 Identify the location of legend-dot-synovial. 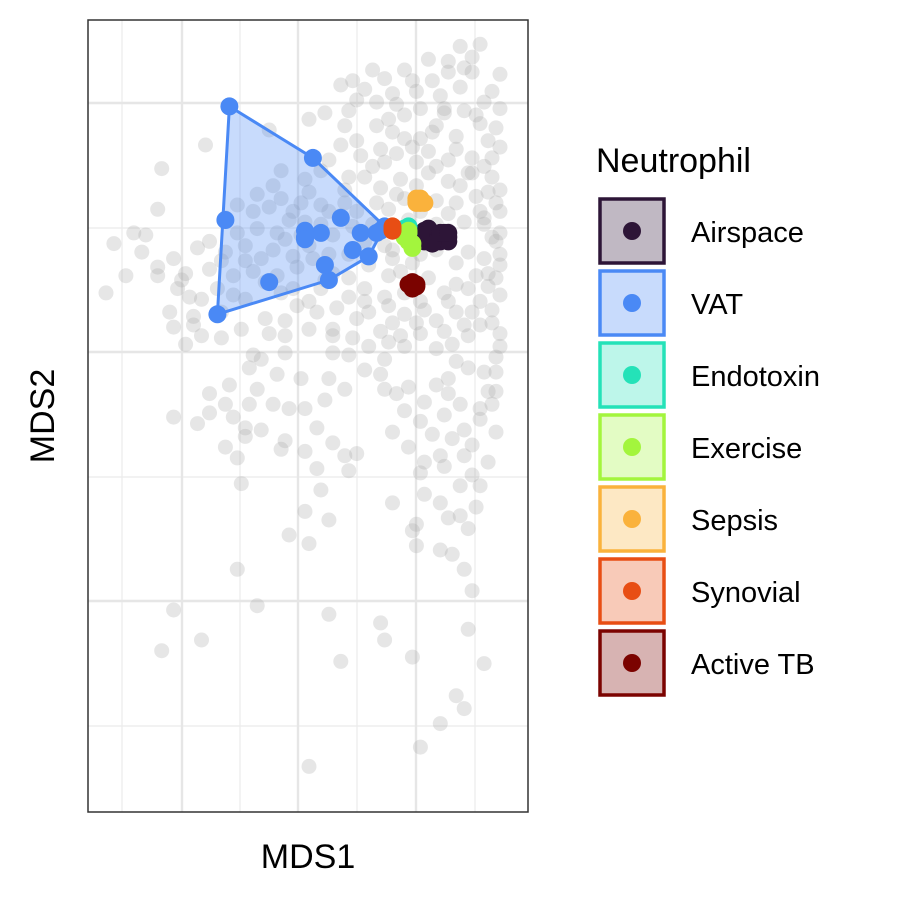
(632, 591).